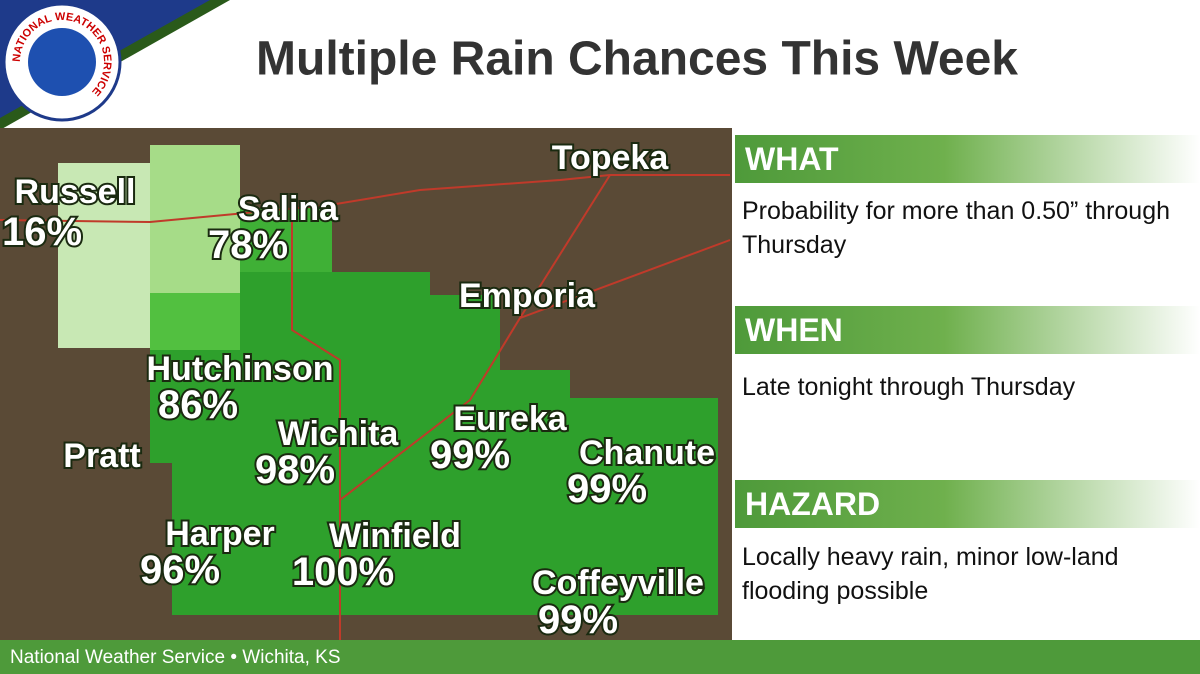 The height and width of the screenshot is (674, 1200). I want to click on city-name: Harper, so click(220, 534).